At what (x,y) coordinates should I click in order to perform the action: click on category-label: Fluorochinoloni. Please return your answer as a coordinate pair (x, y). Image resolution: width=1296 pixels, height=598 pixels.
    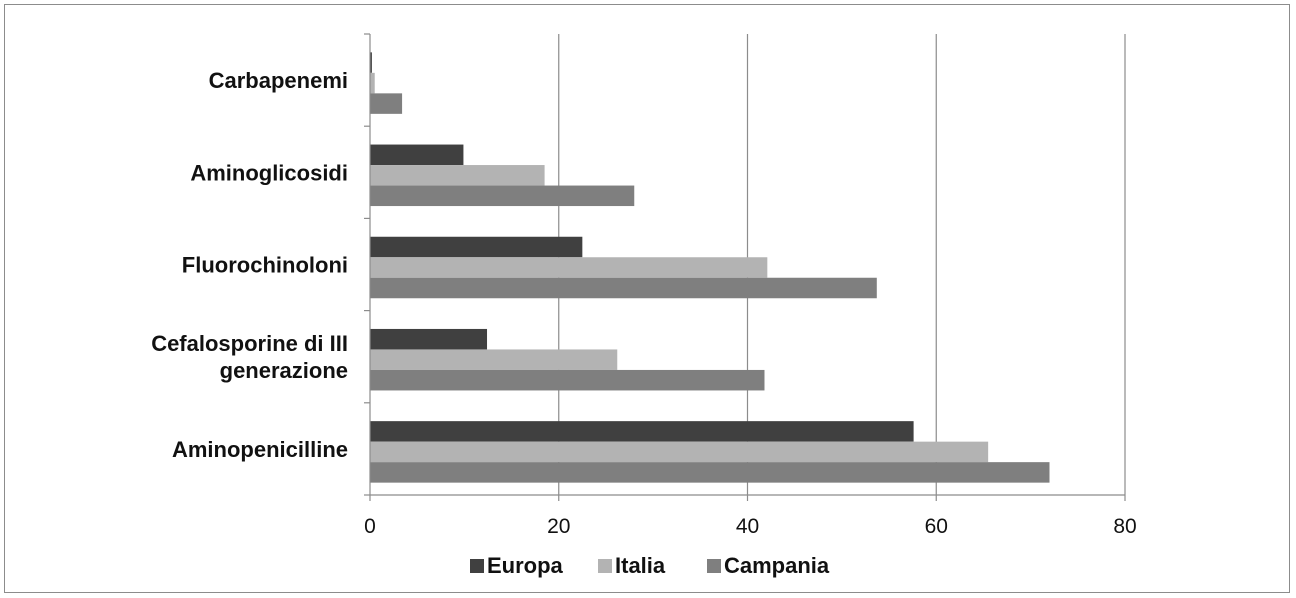
    Looking at the image, I should click on (265, 265).